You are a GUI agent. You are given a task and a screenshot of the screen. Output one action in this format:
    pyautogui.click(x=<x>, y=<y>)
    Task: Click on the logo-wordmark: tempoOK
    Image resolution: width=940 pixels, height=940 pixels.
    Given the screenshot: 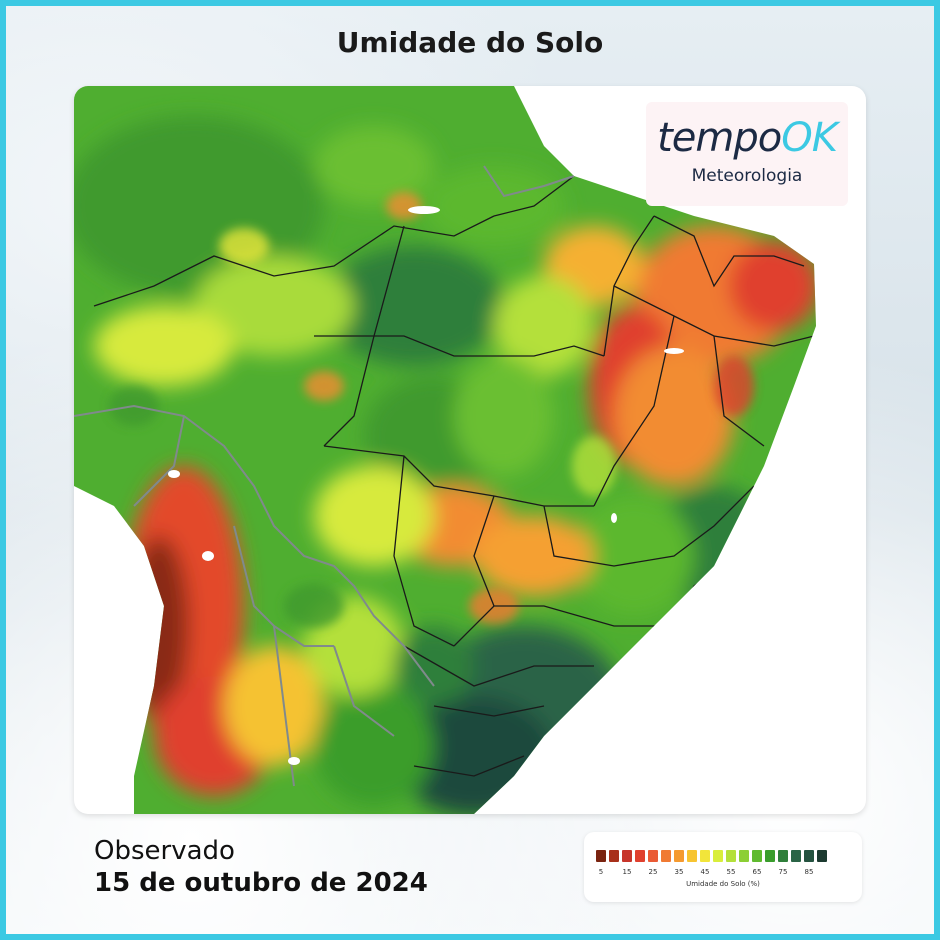 What is the action you would take?
    pyautogui.click(x=747, y=138)
    